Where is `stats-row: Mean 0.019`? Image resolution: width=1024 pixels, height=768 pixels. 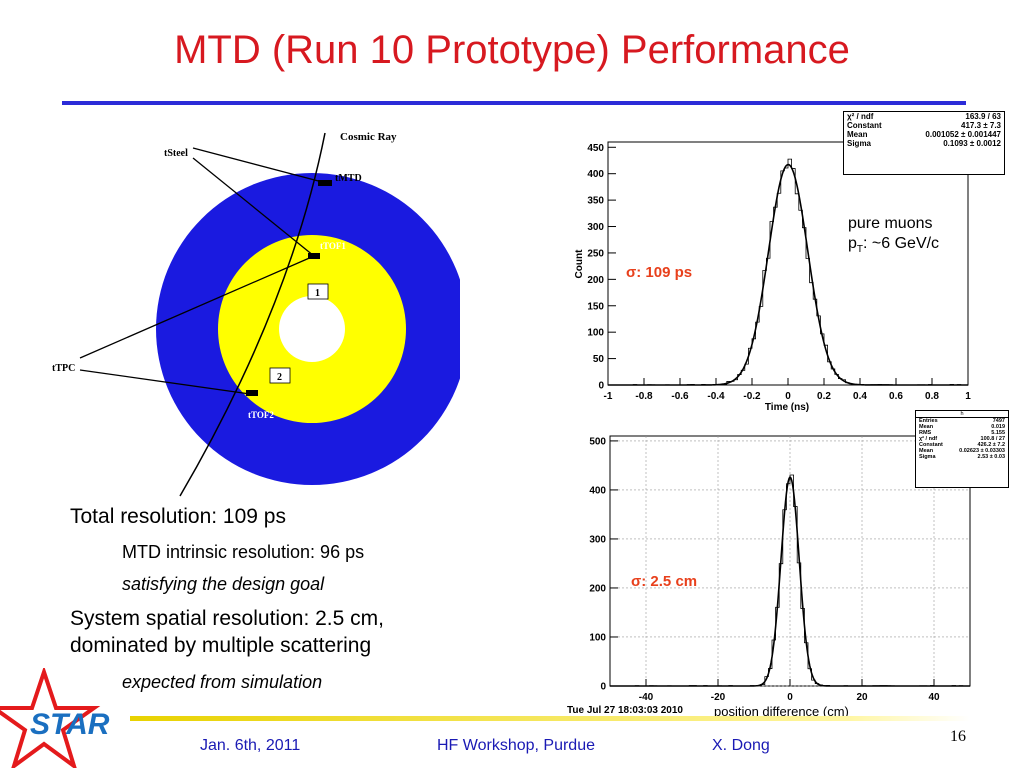
stats-row: Mean 0.019 is located at coordinates (962, 427).